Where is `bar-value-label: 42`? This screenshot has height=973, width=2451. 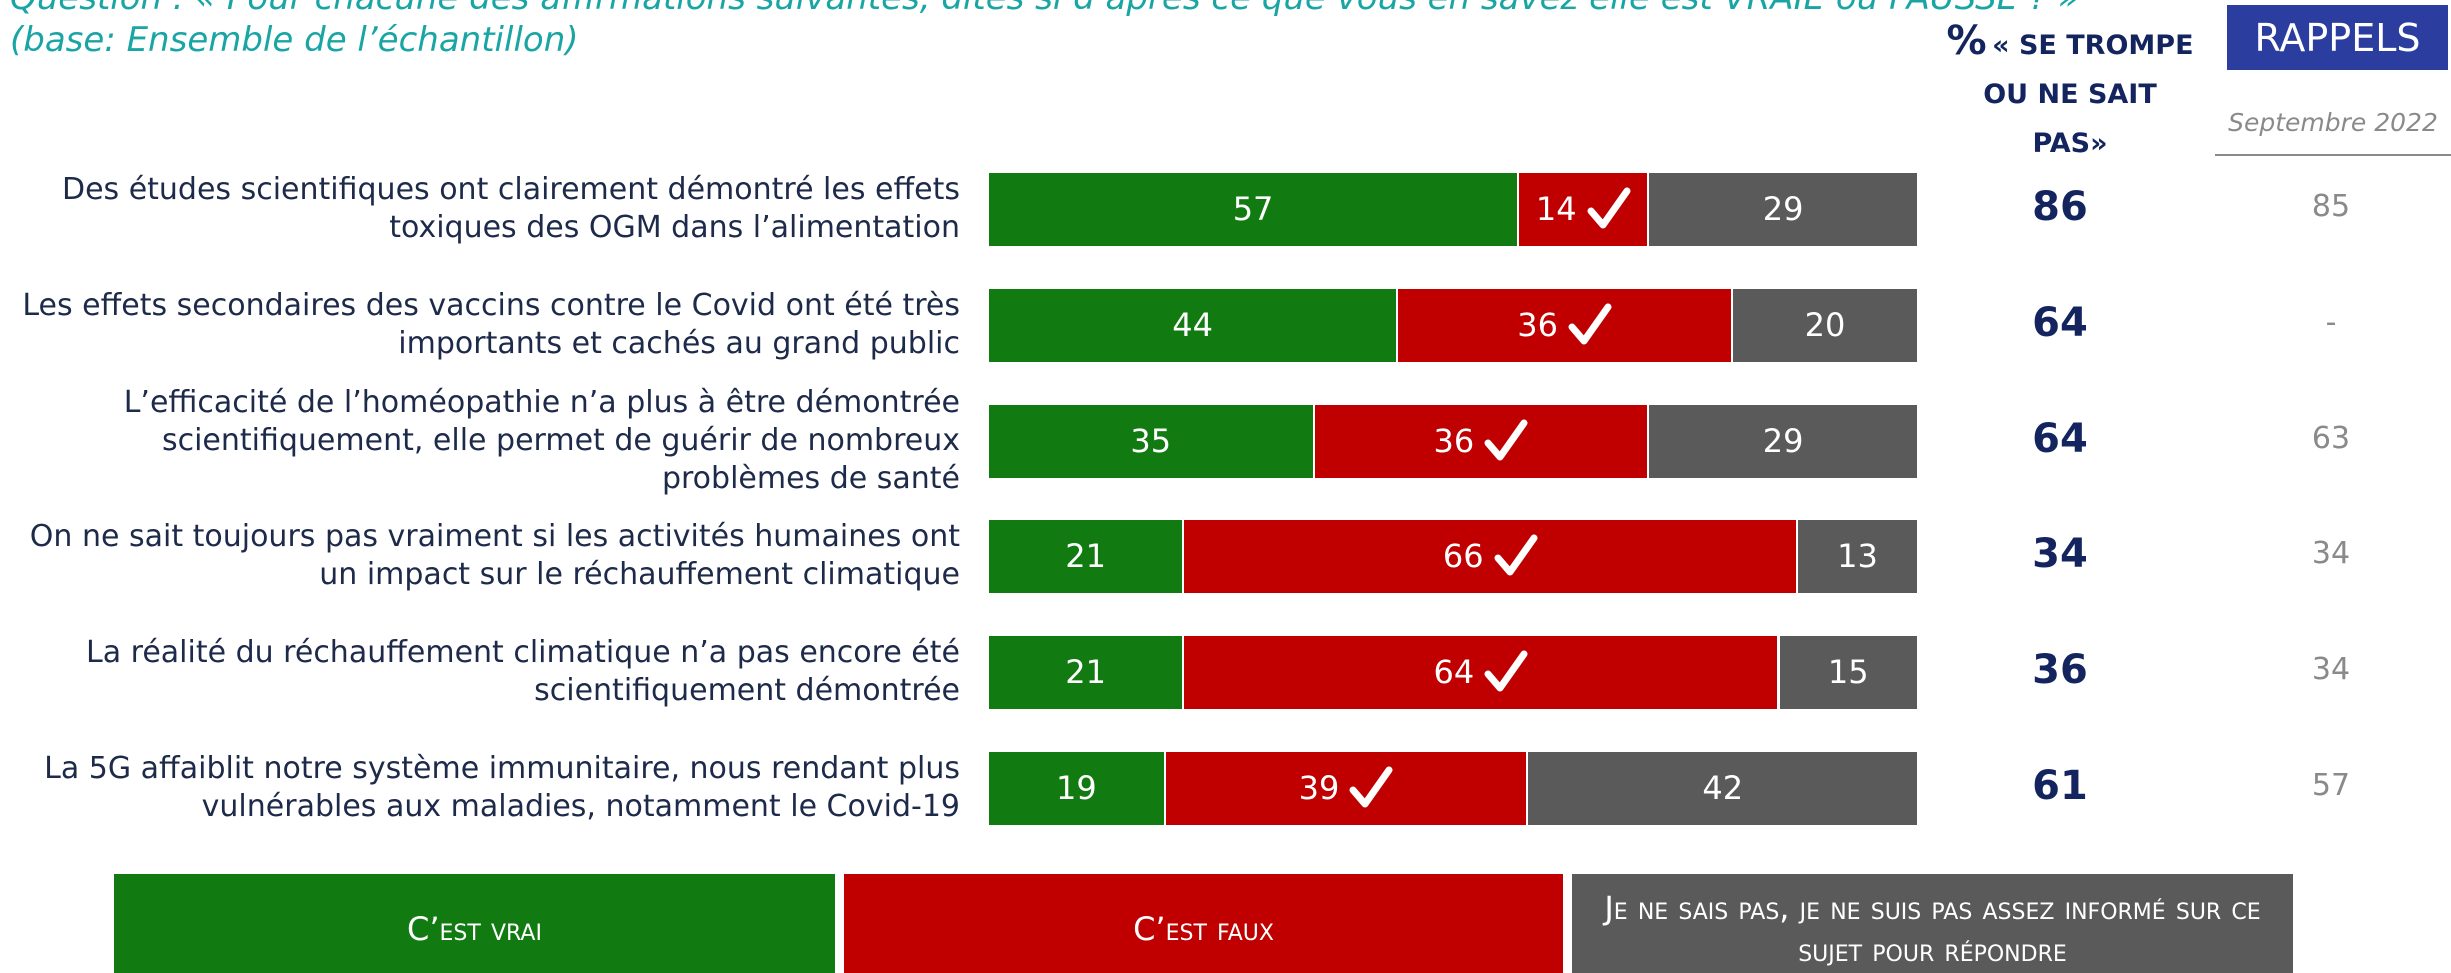 bar-value-label: 42 is located at coordinates (1723, 788).